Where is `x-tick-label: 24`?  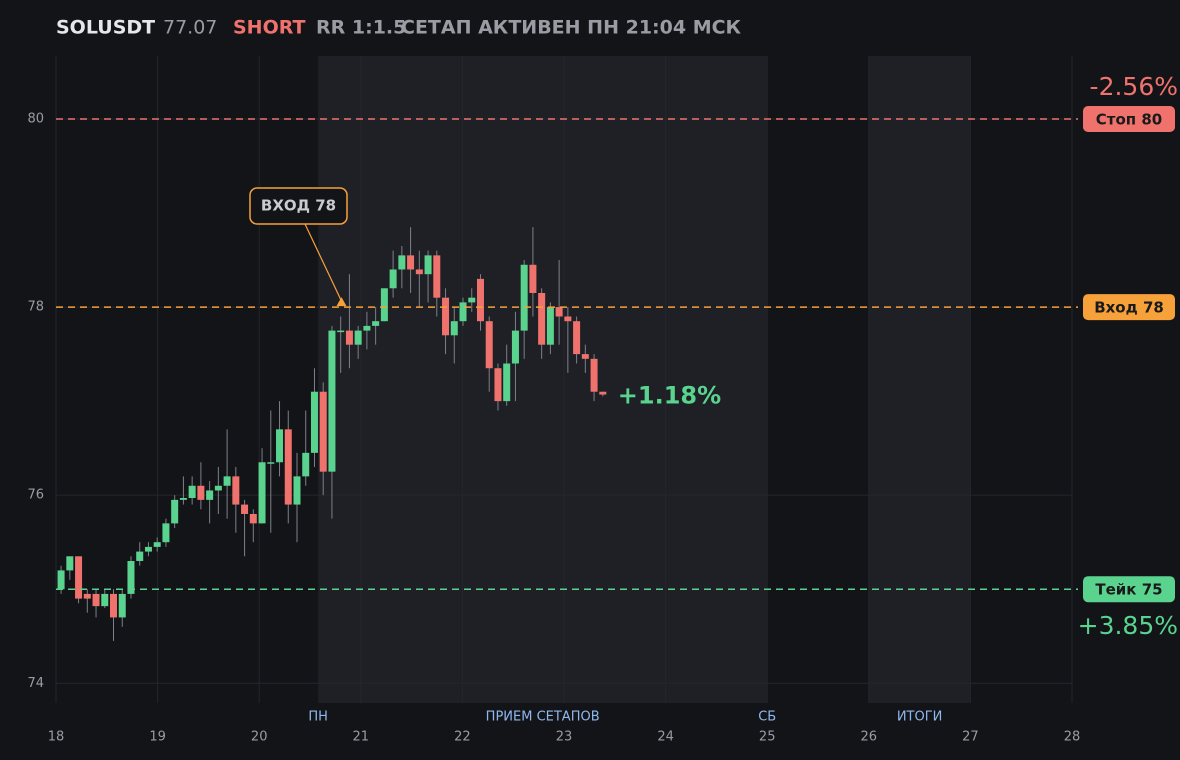 x-tick-label: 24 is located at coordinates (665, 737).